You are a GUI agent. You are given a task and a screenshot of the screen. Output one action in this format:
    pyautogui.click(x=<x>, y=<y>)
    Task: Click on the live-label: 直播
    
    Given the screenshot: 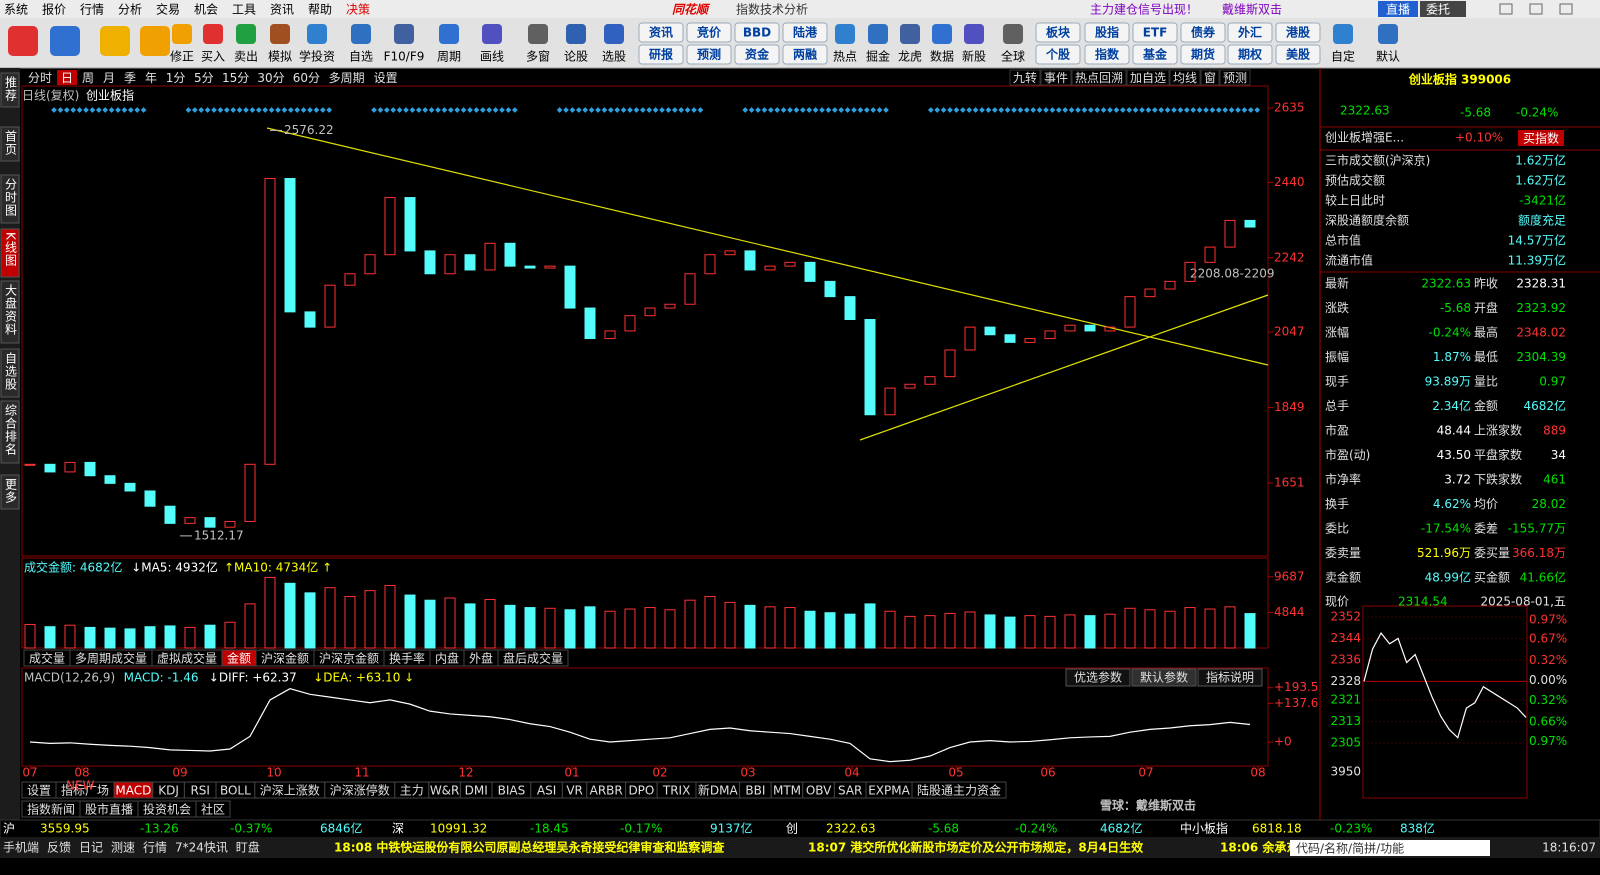 What is the action you would take?
    pyautogui.click(x=1398, y=10)
    